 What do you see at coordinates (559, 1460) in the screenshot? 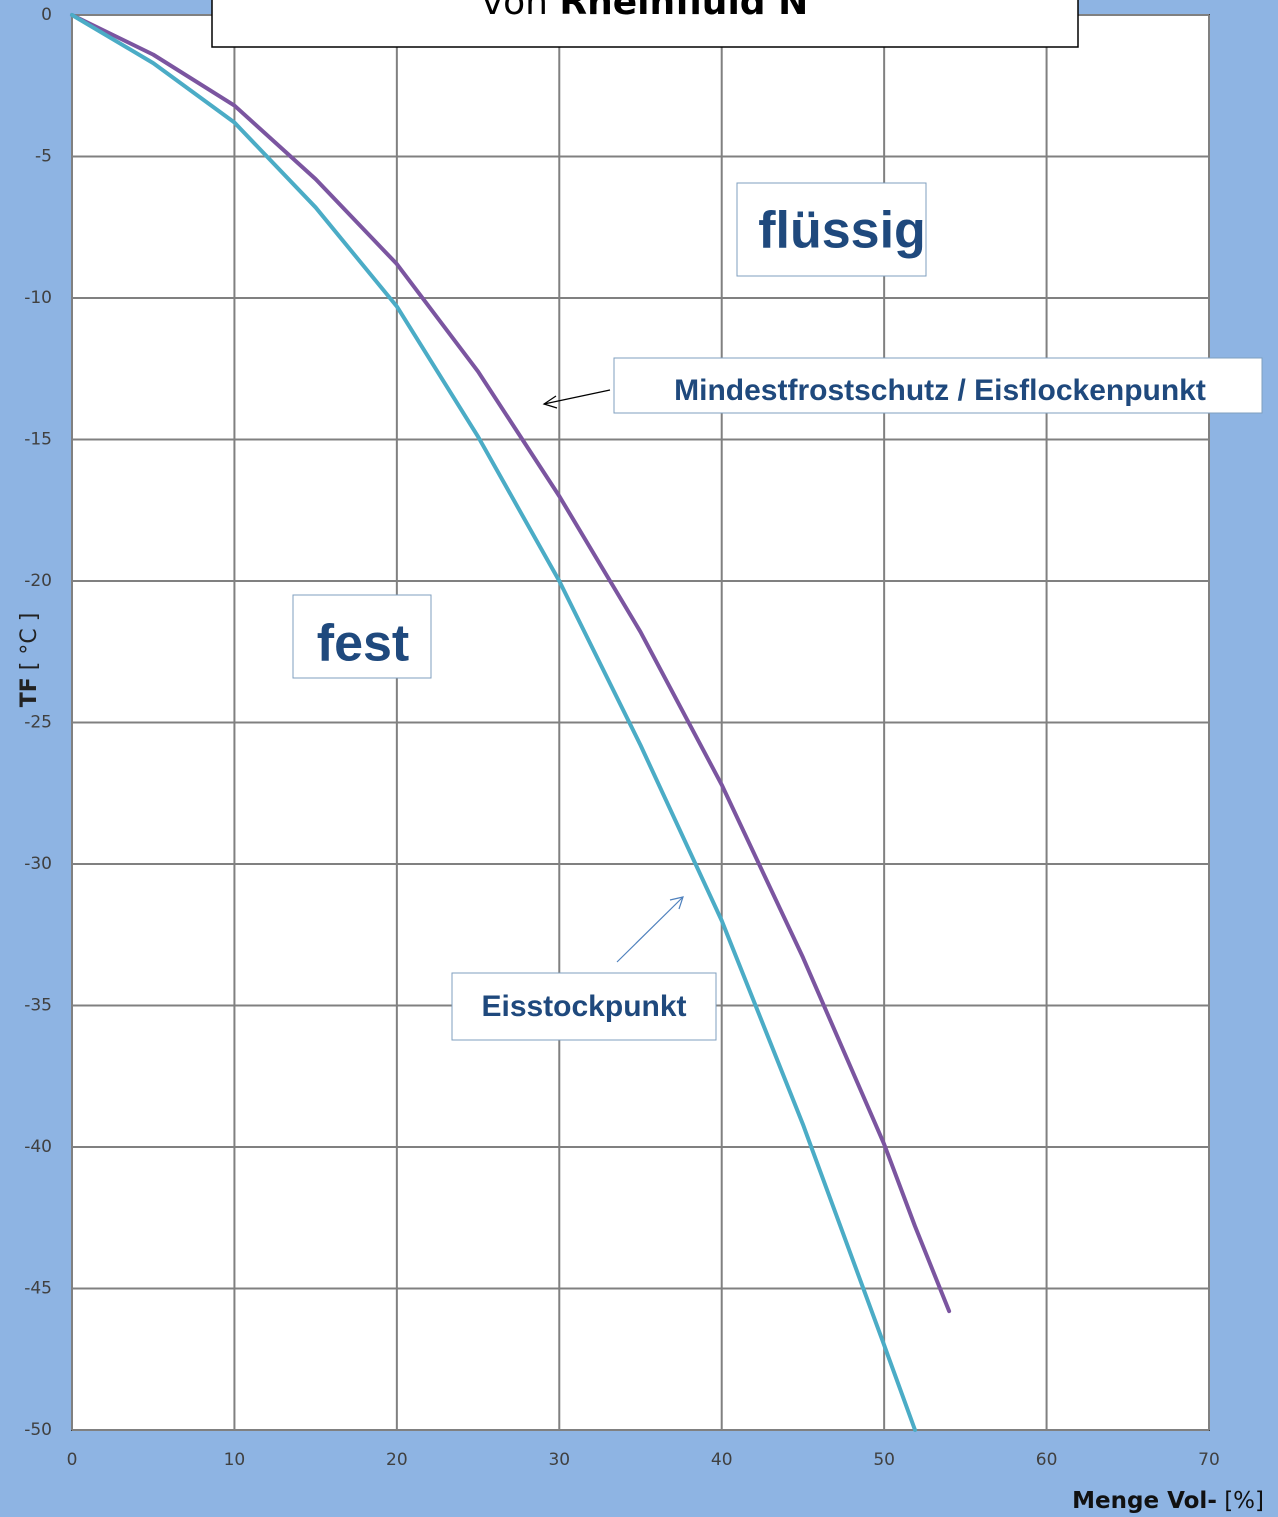
I see `x-tick-label: 30` at bounding box center [559, 1460].